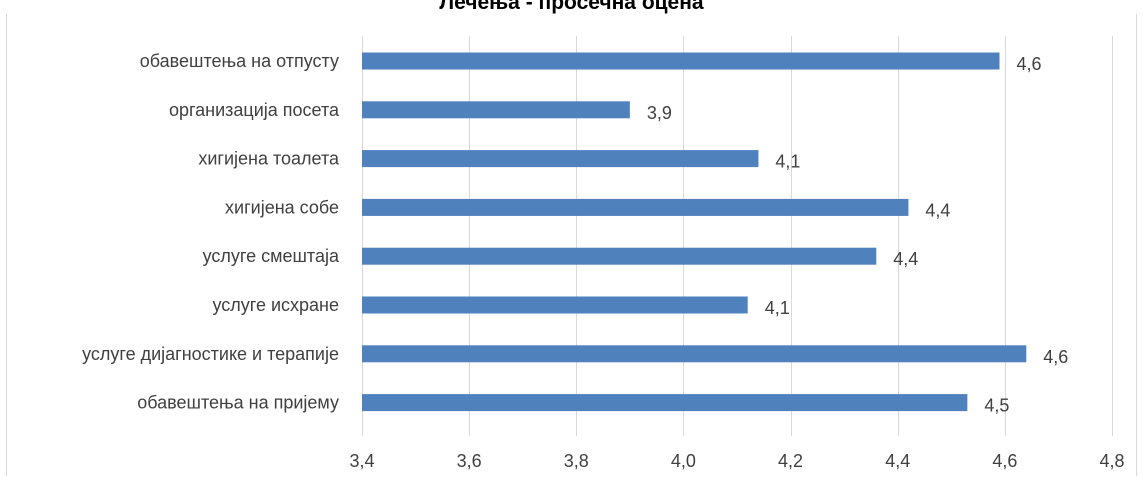 The height and width of the screenshot is (478, 1143). Describe the element at coordinates (576, 461) in the screenshot. I see `x-tick-label: 3,8` at that location.